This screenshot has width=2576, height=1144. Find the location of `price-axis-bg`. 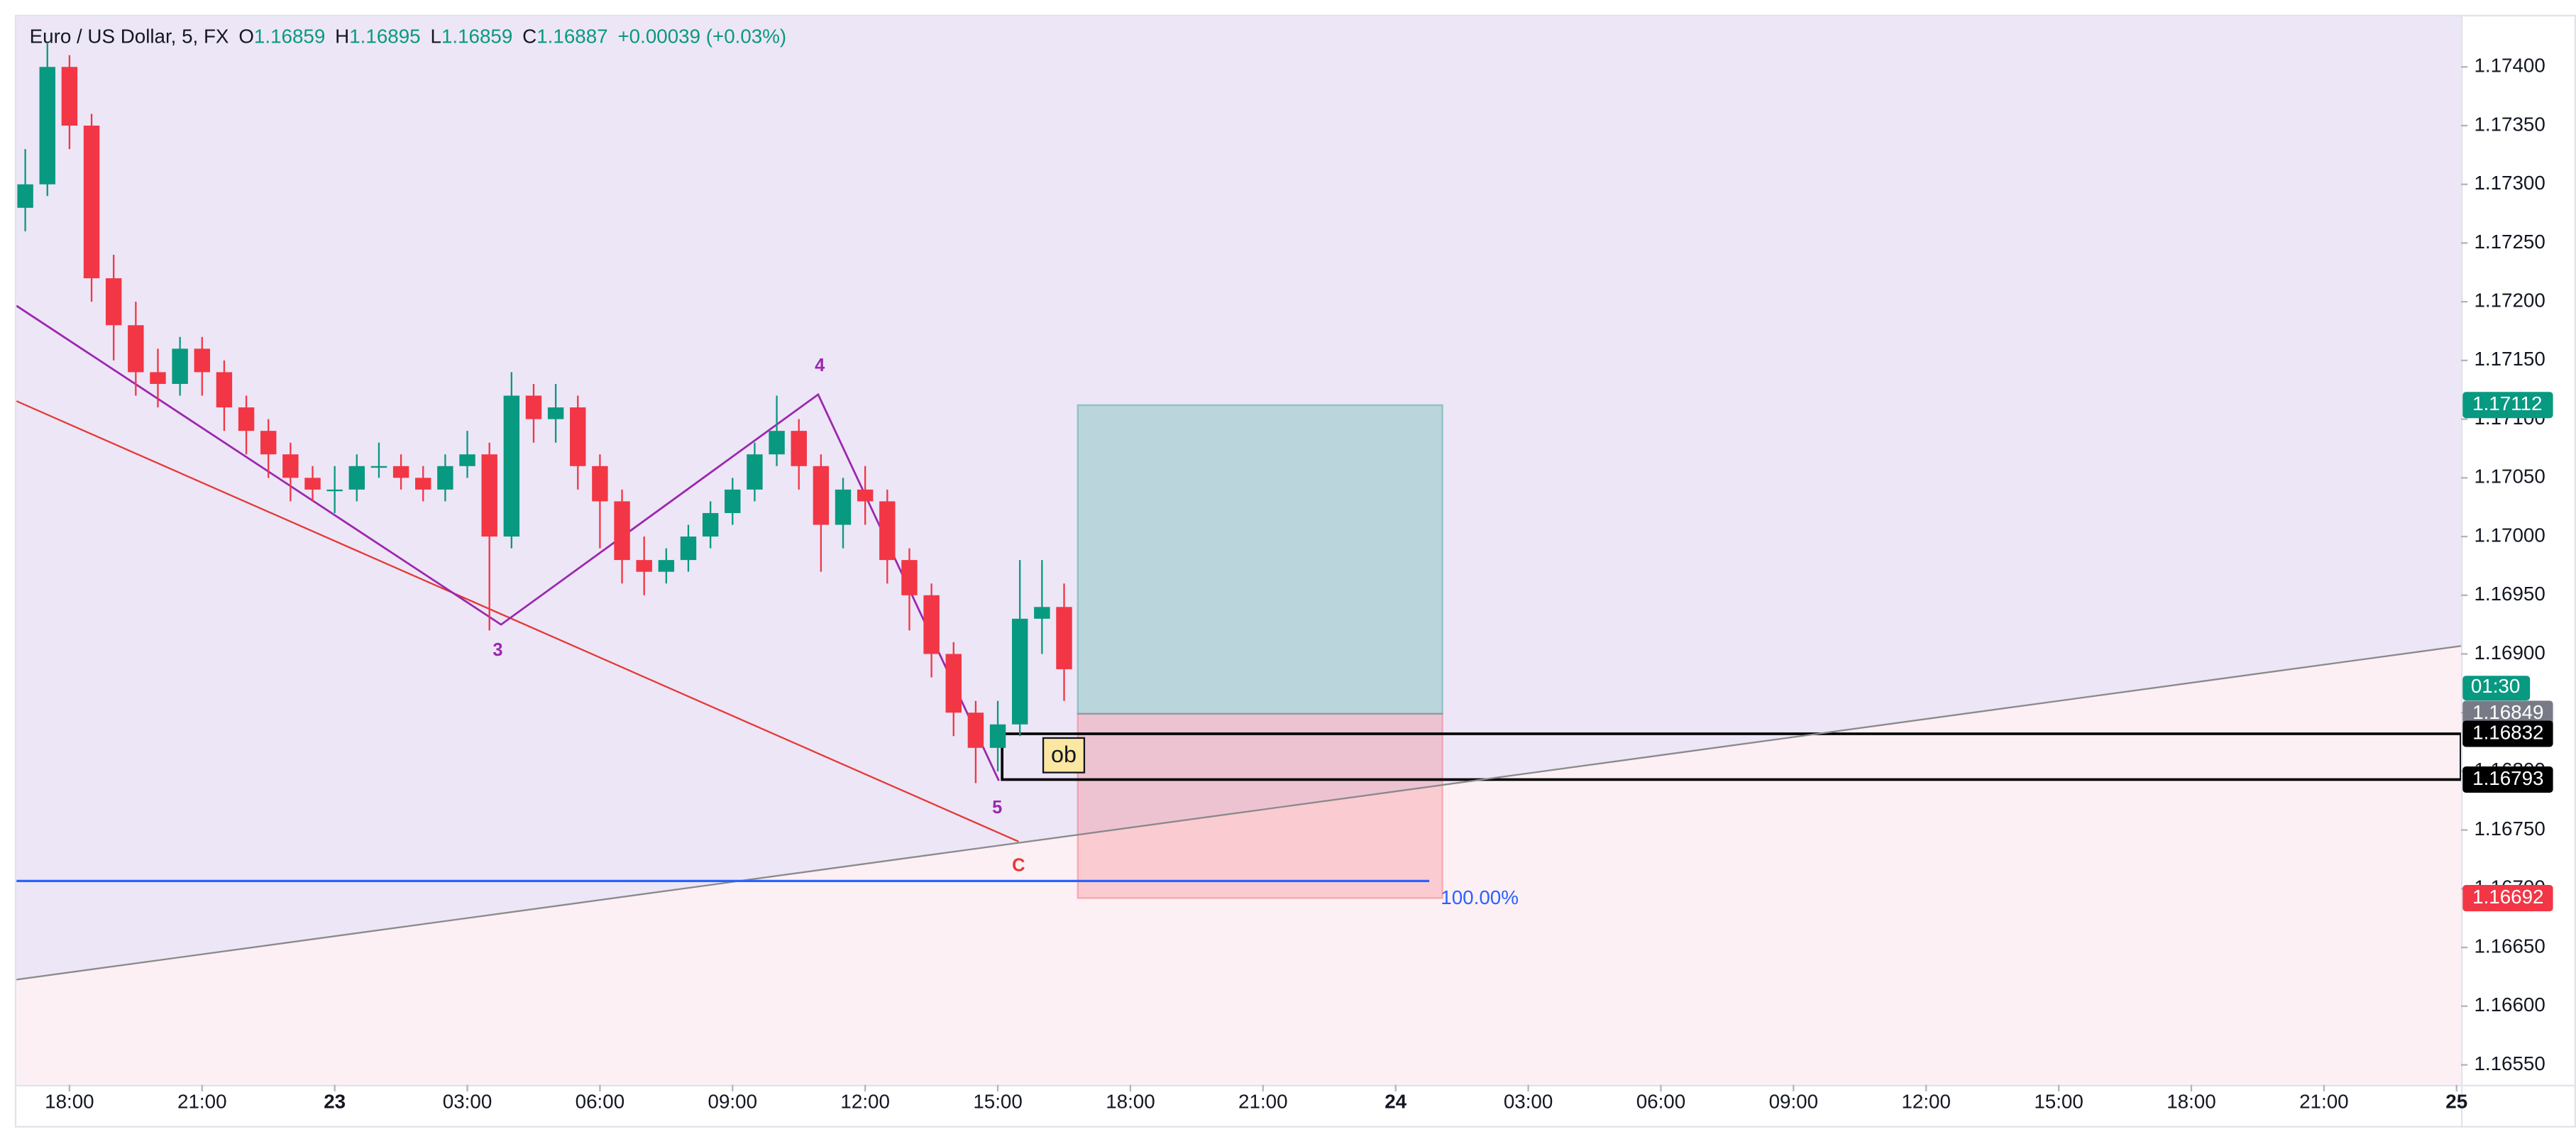

price-axis-bg is located at coordinates (2518, 572).